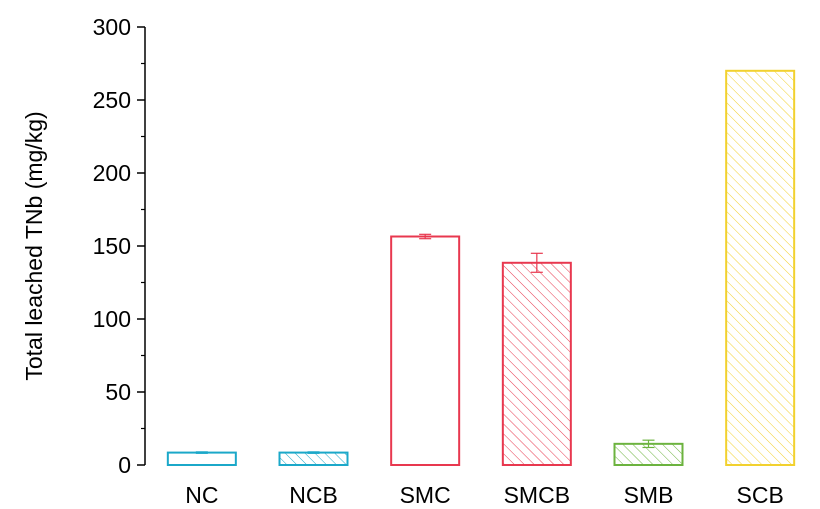 Image resolution: width=820 pixels, height=509 pixels. Describe the element at coordinates (760, 268) in the screenshot. I see `bar-scb` at that location.